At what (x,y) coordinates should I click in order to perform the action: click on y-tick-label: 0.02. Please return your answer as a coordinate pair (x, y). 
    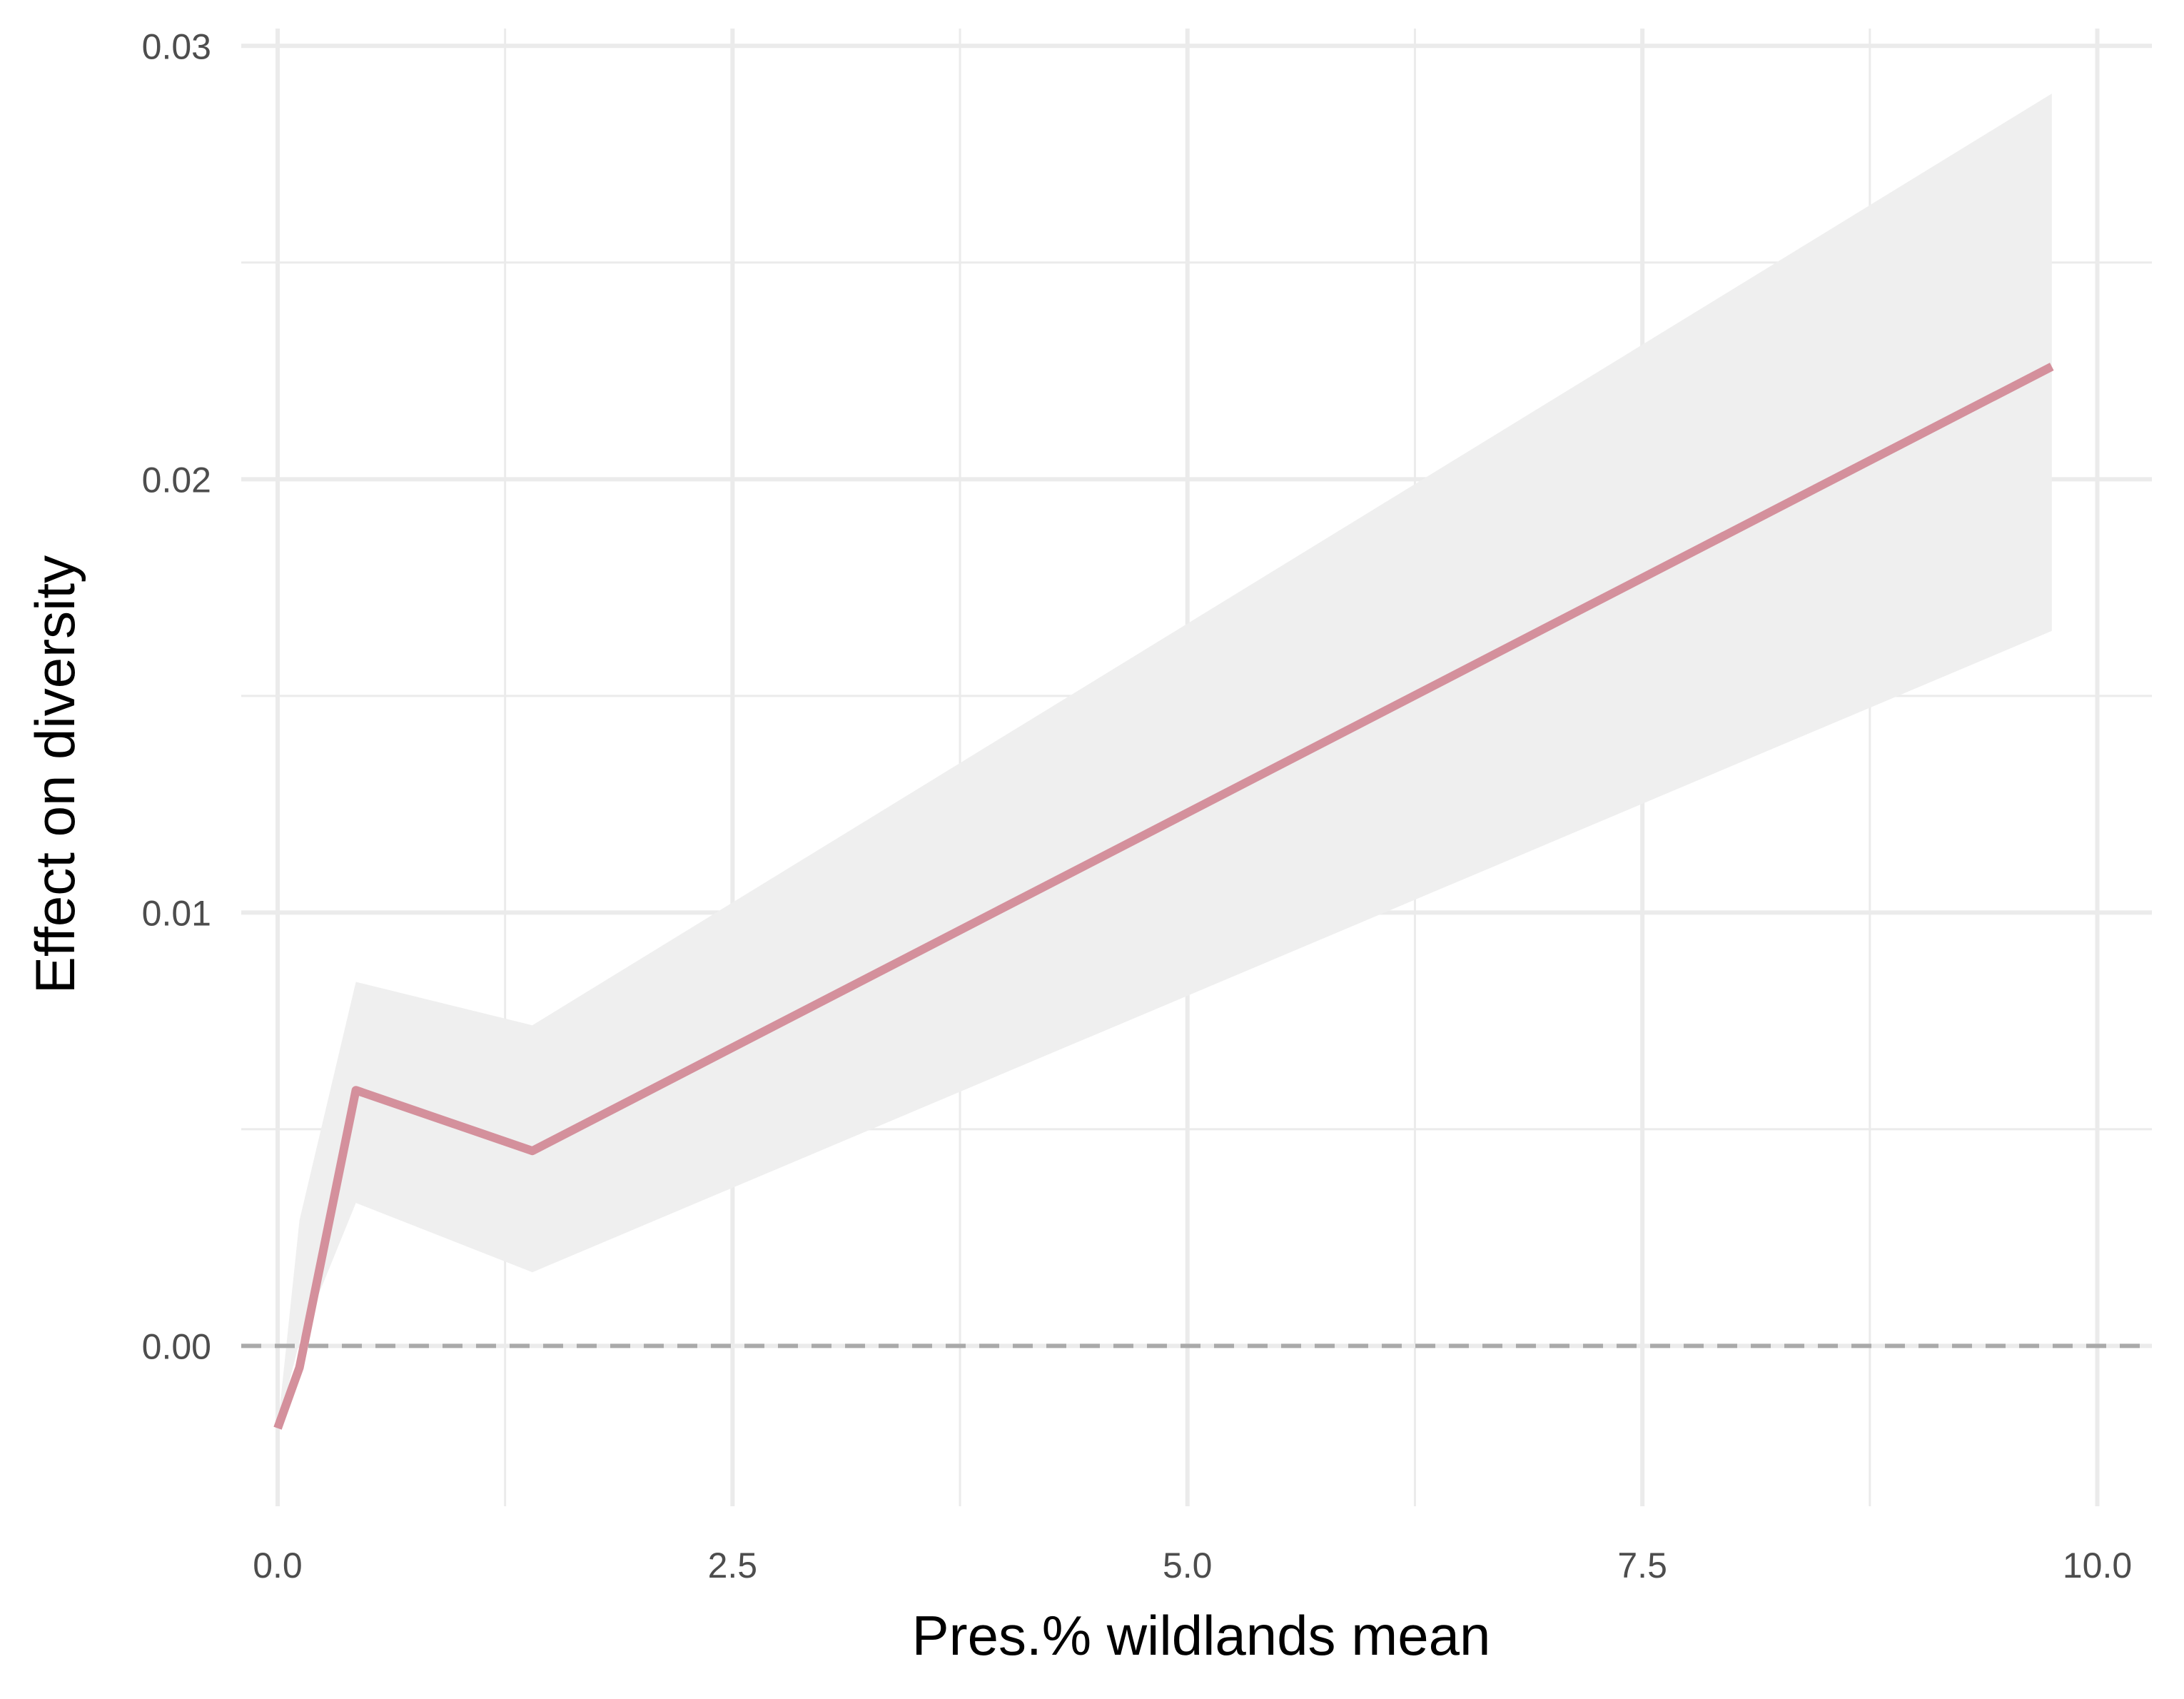
    Looking at the image, I should click on (176, 480).